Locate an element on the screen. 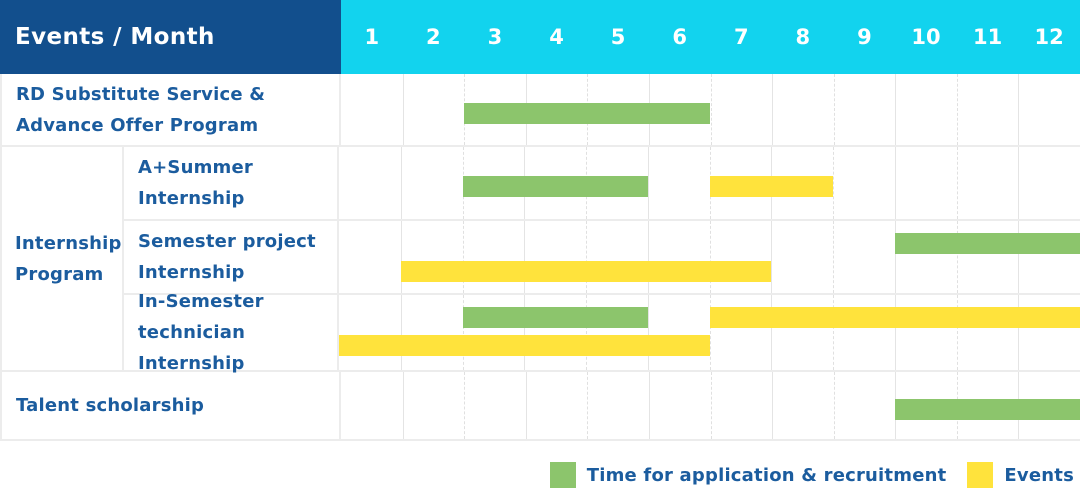 The image size is (1080, 494). group-label-internship-program: Internship Program is located at coordinates (63, 258).